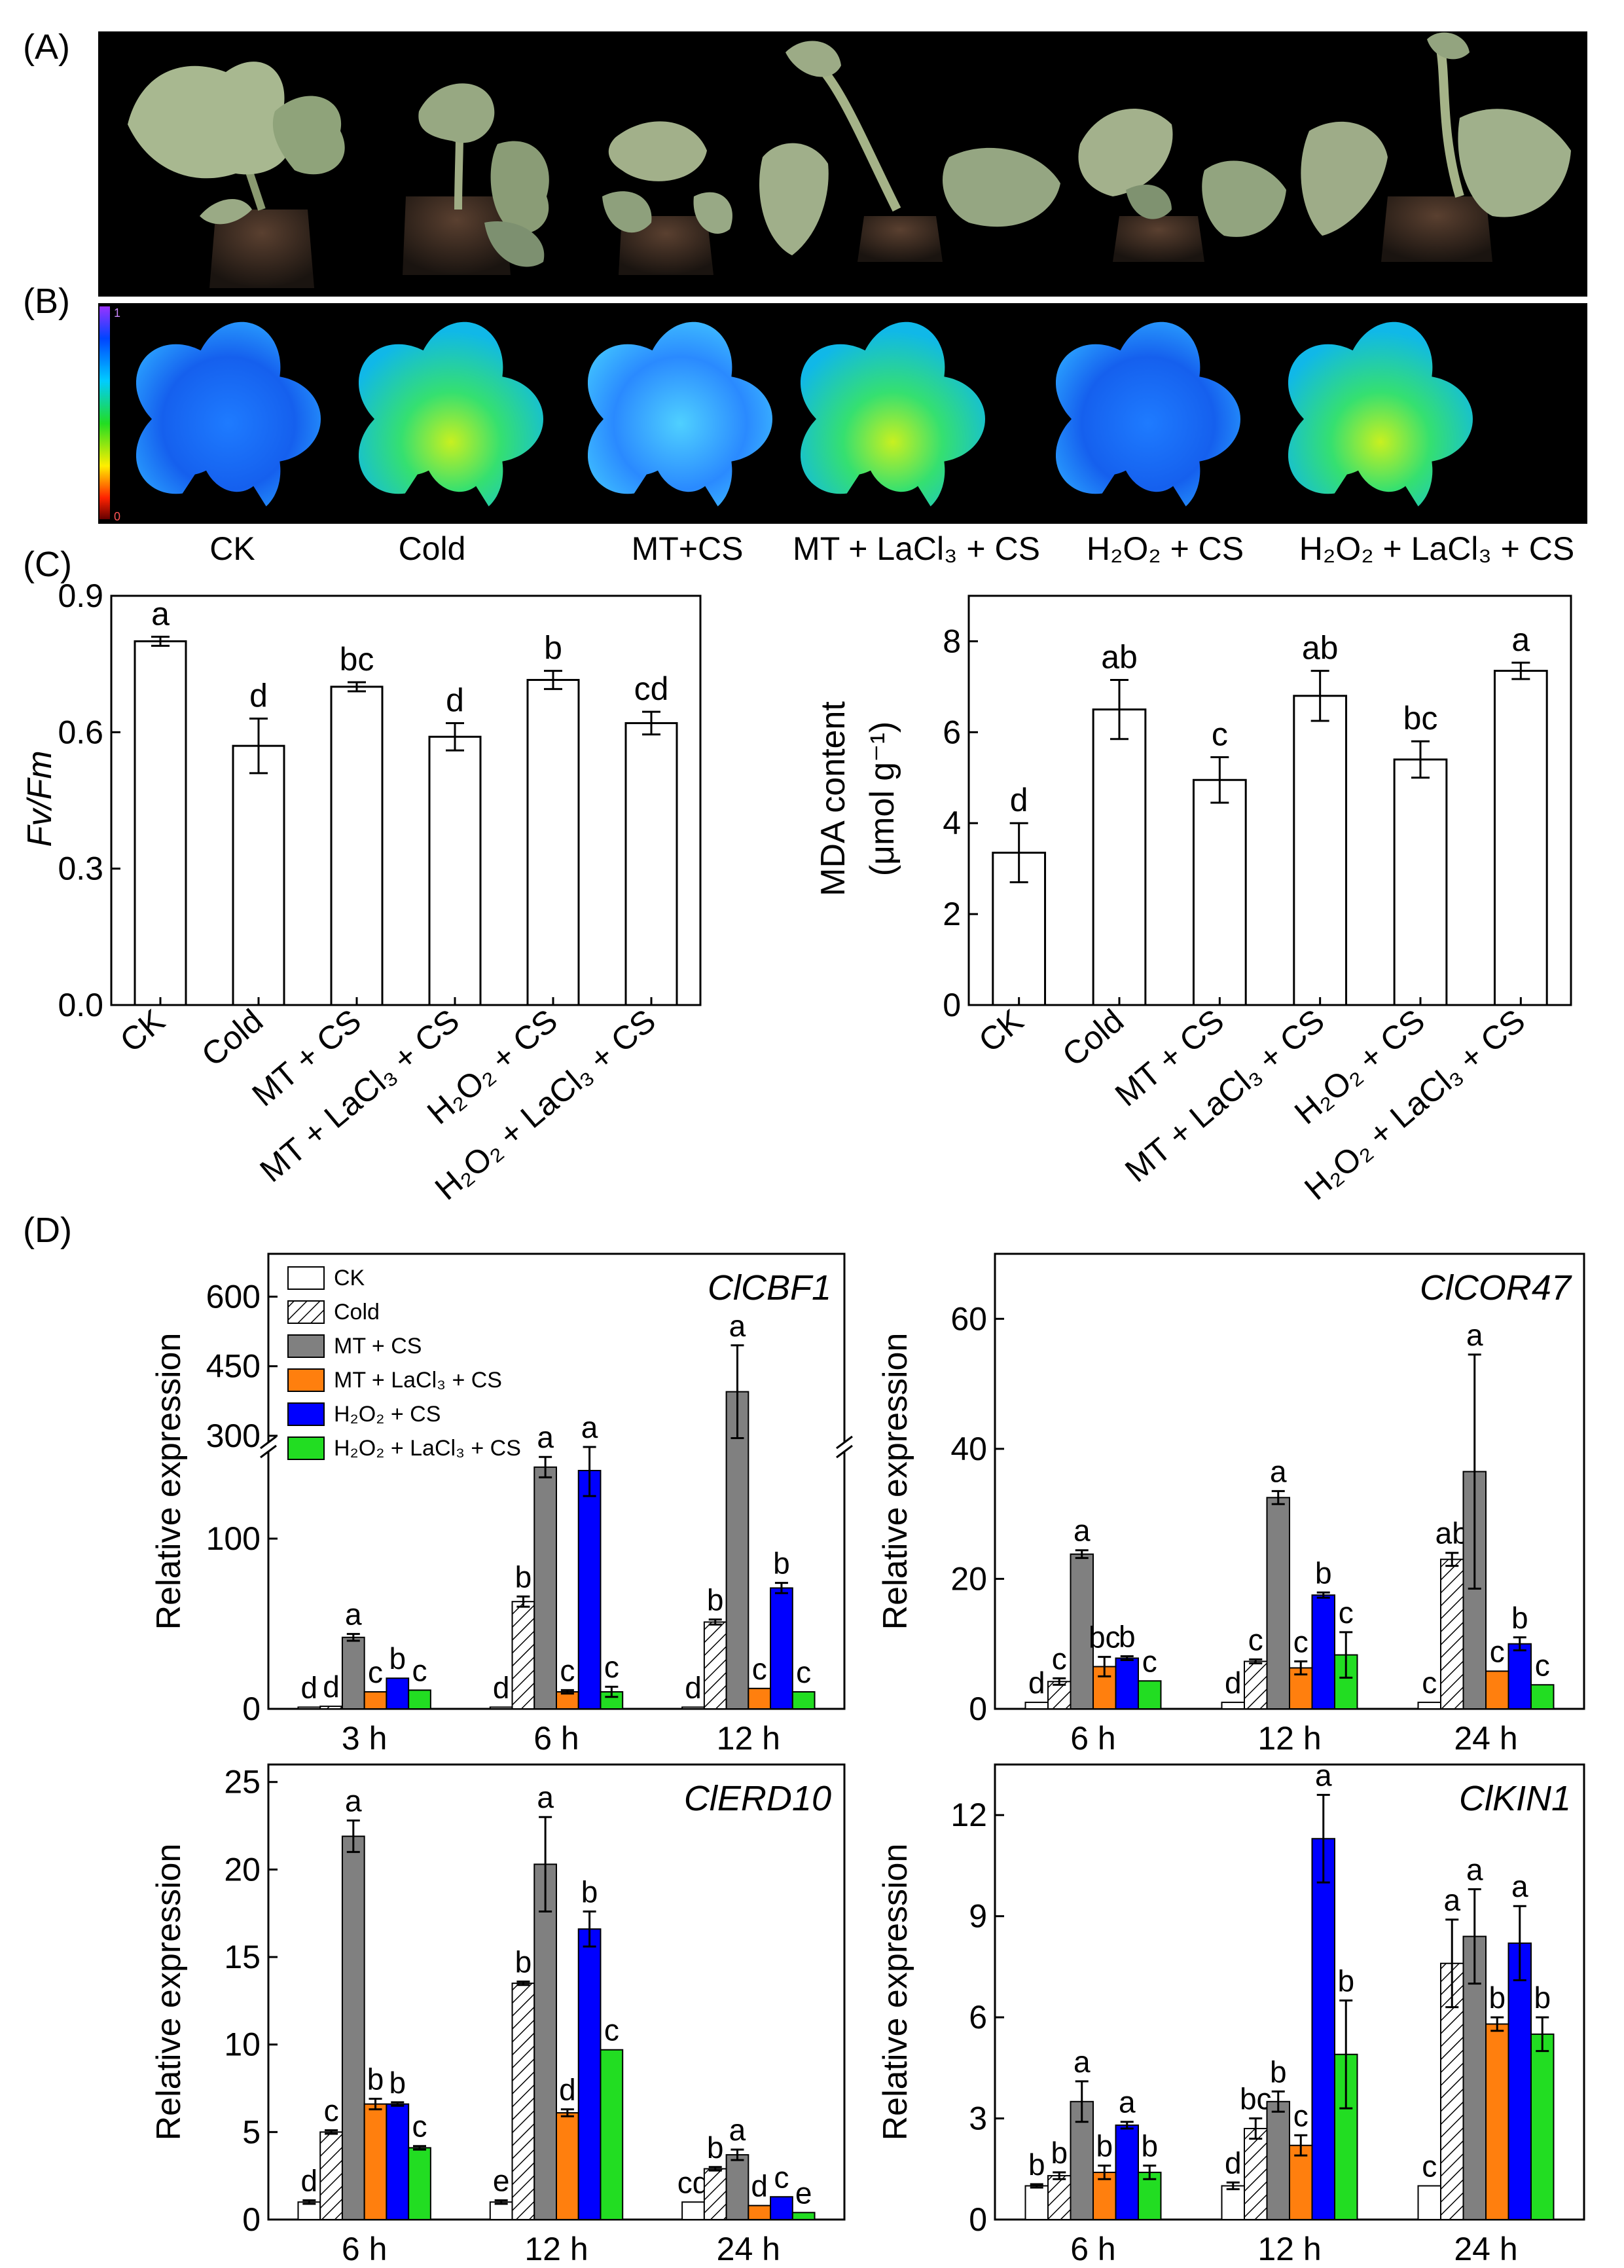  What do you see at coordinates (501, 2181) in the screenshot?
I see `significance-letter: e` at bounding box center [501, 2181].